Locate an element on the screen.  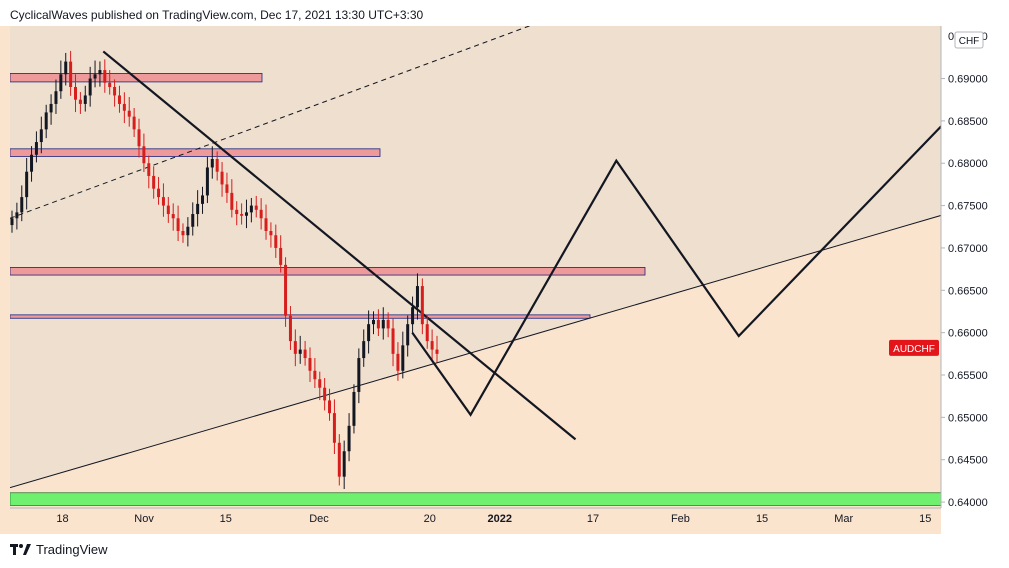
brand-name: TradingView is located at coordinates (72, 549).